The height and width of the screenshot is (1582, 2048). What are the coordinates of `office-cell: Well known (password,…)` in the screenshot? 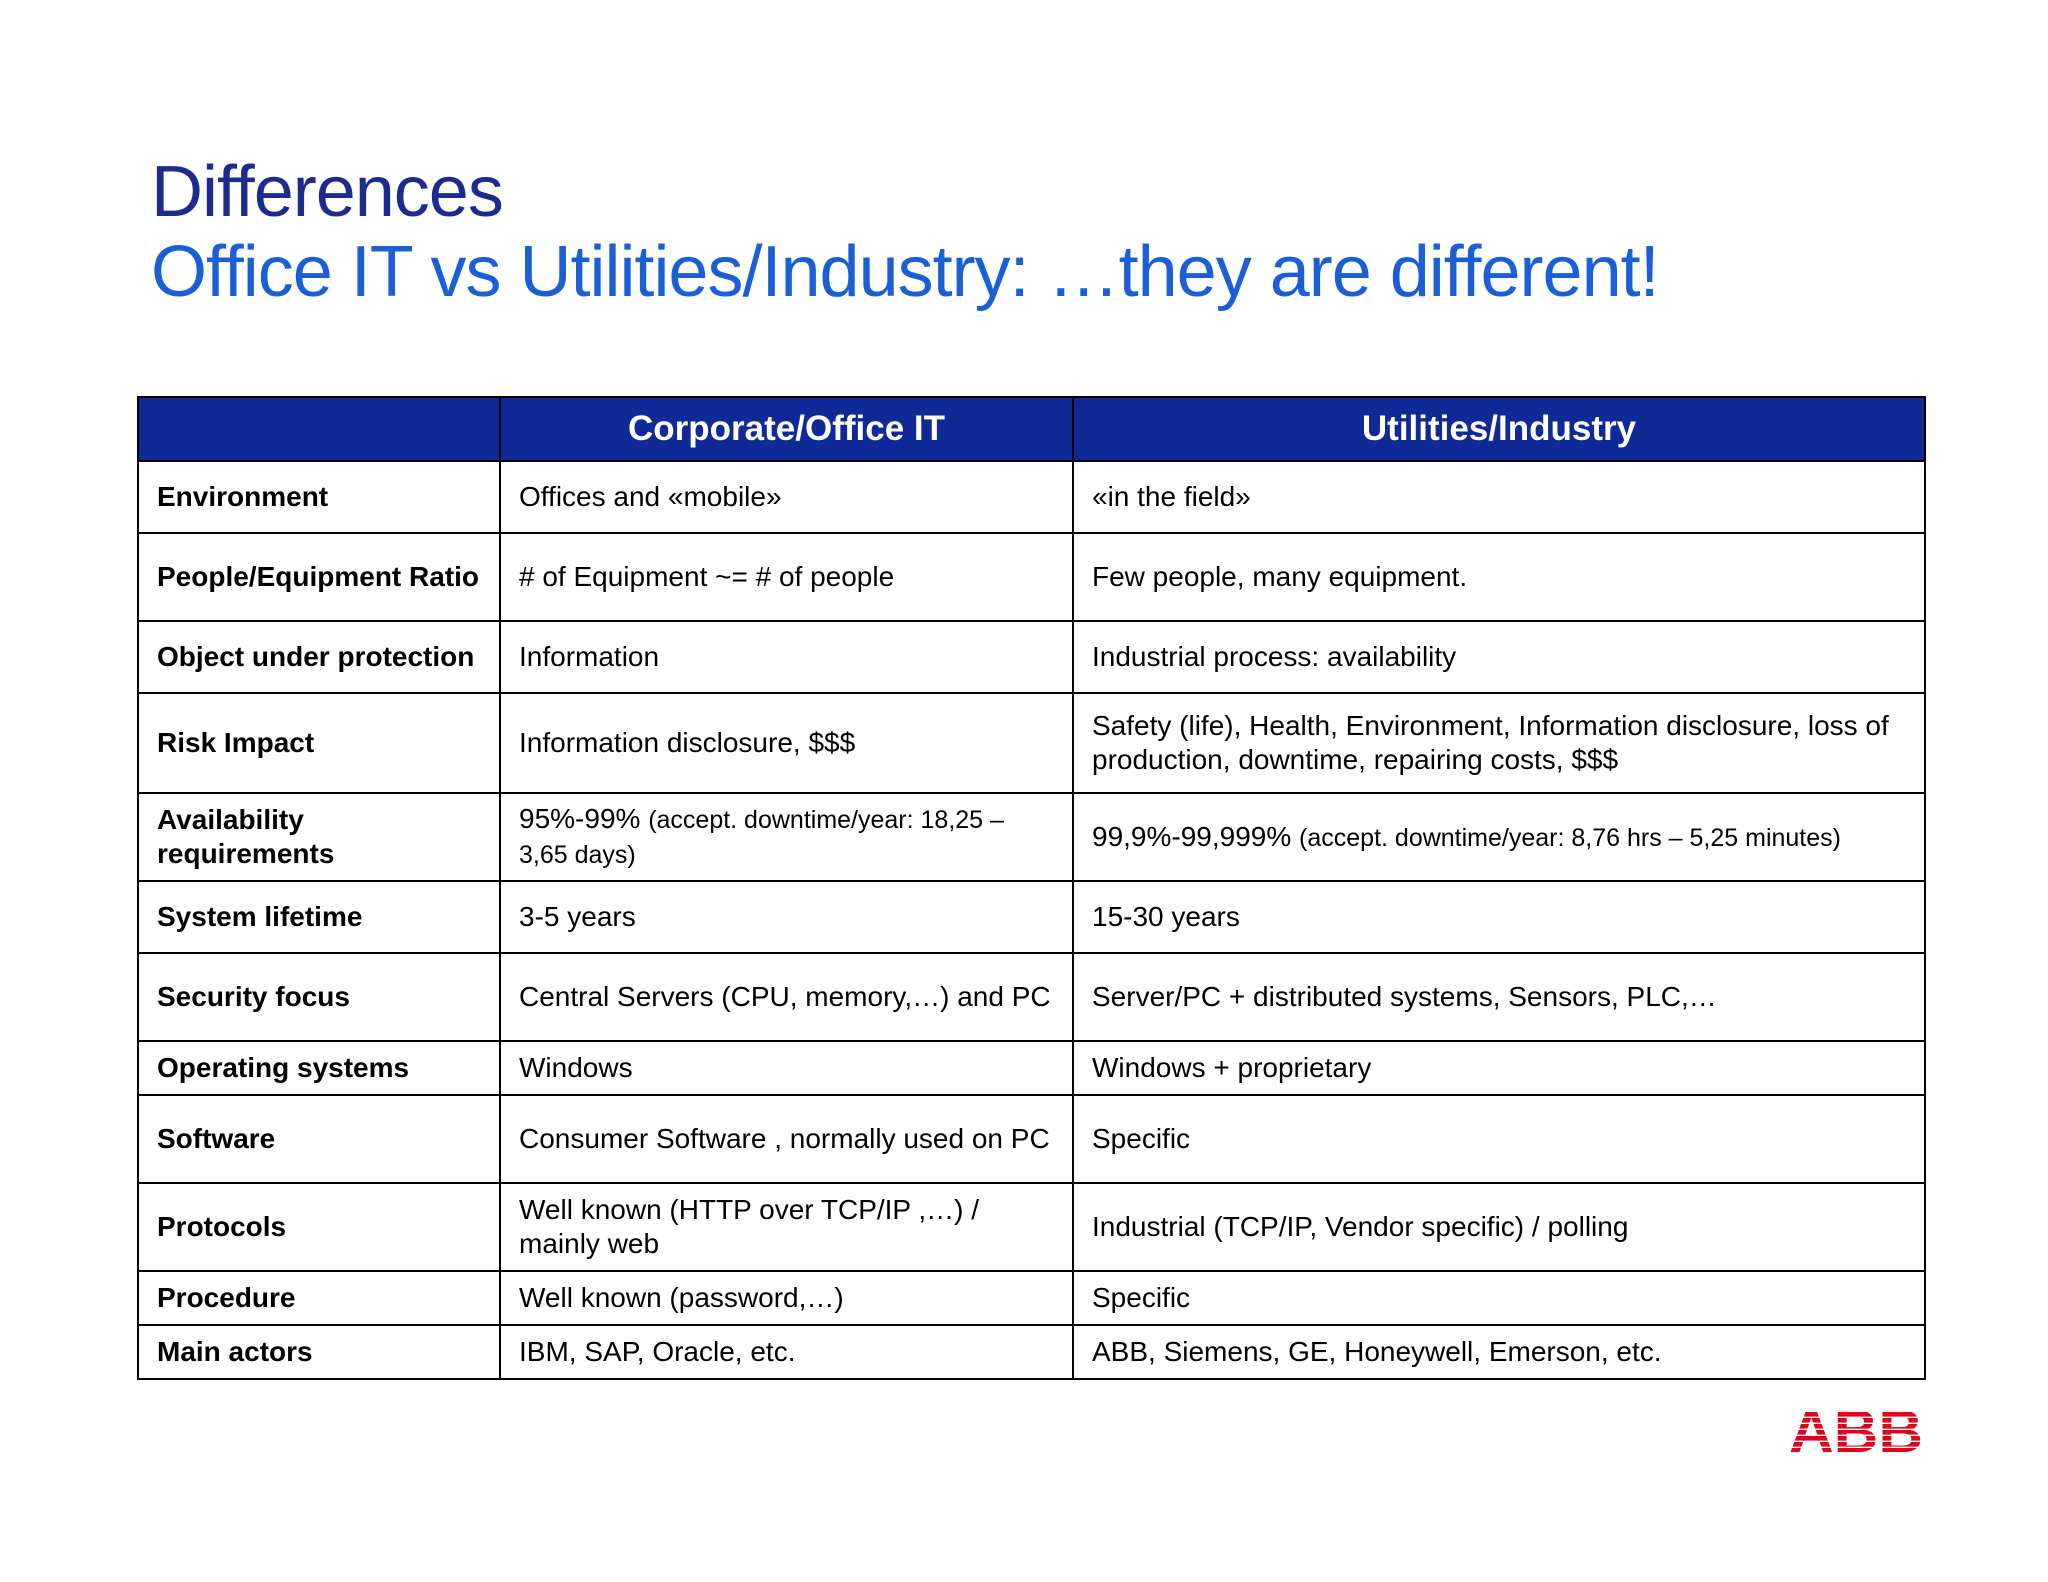 It's located at (786, 1298).